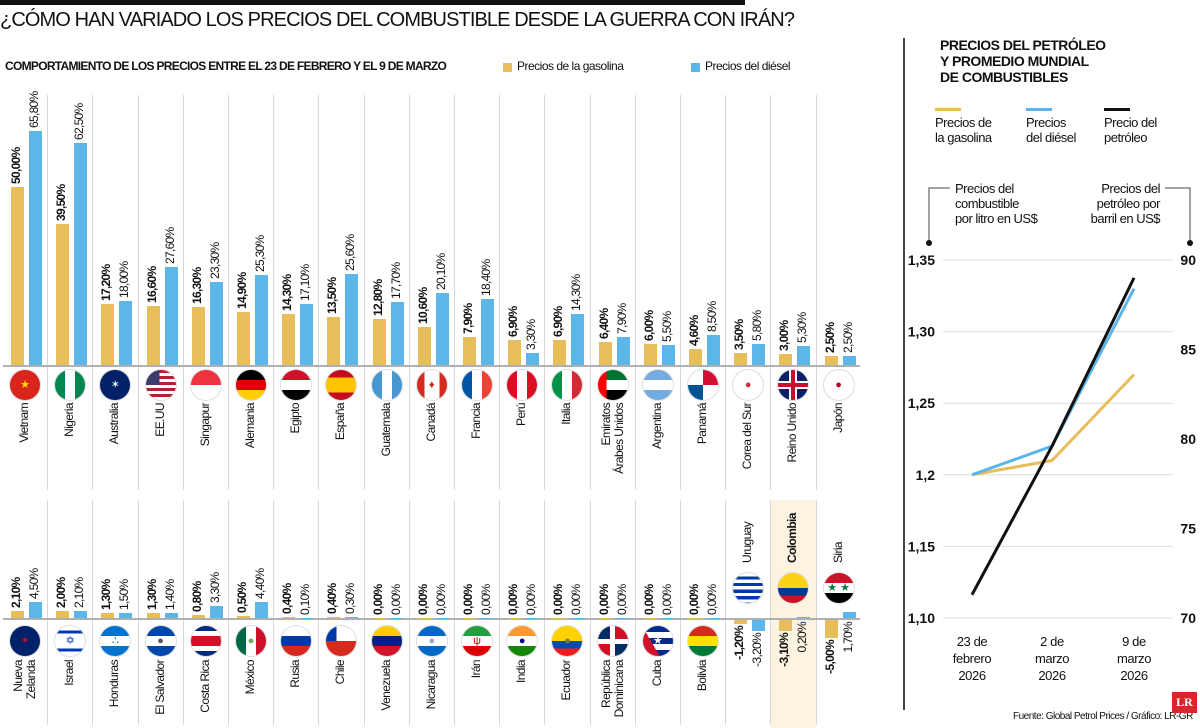 This screenshot has width=1200, height=728. What do you see at coordinates (576, 293) in the screenshot?
I see `diesel-value-label: 14,30%` at bounding box center [576, 293].